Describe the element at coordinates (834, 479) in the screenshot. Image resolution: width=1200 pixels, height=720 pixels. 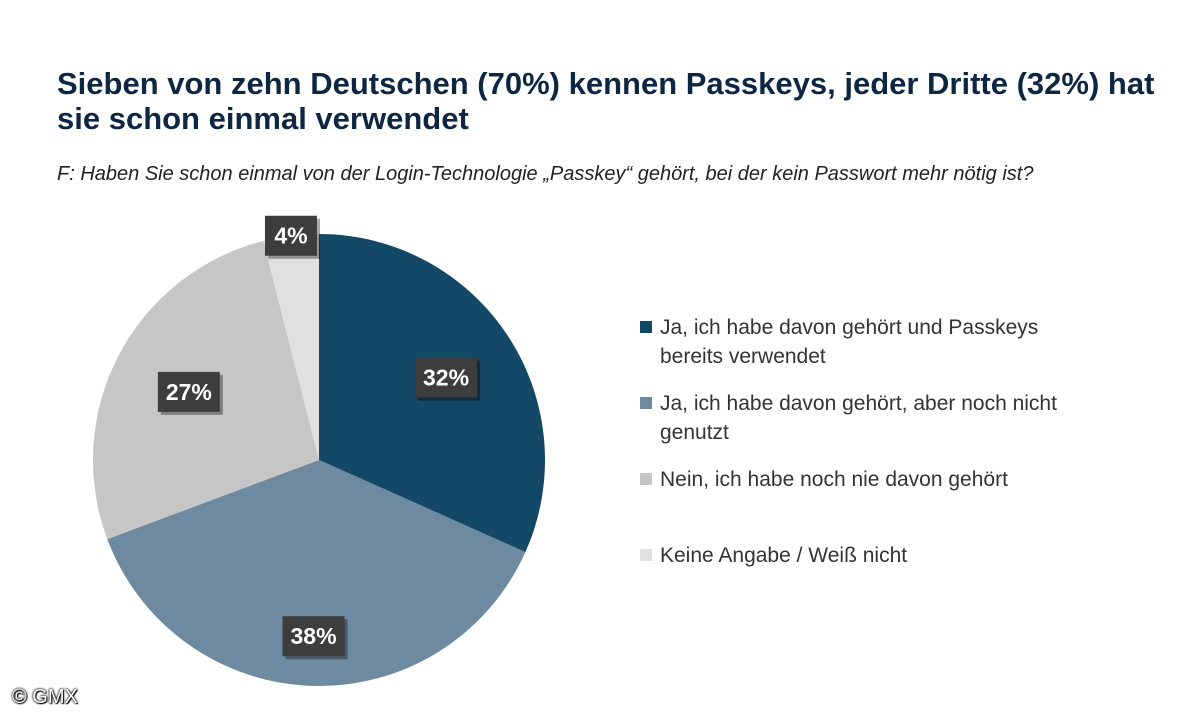
I see `legend-label: Nein, ich habe noch nie davon gehört` at that location.